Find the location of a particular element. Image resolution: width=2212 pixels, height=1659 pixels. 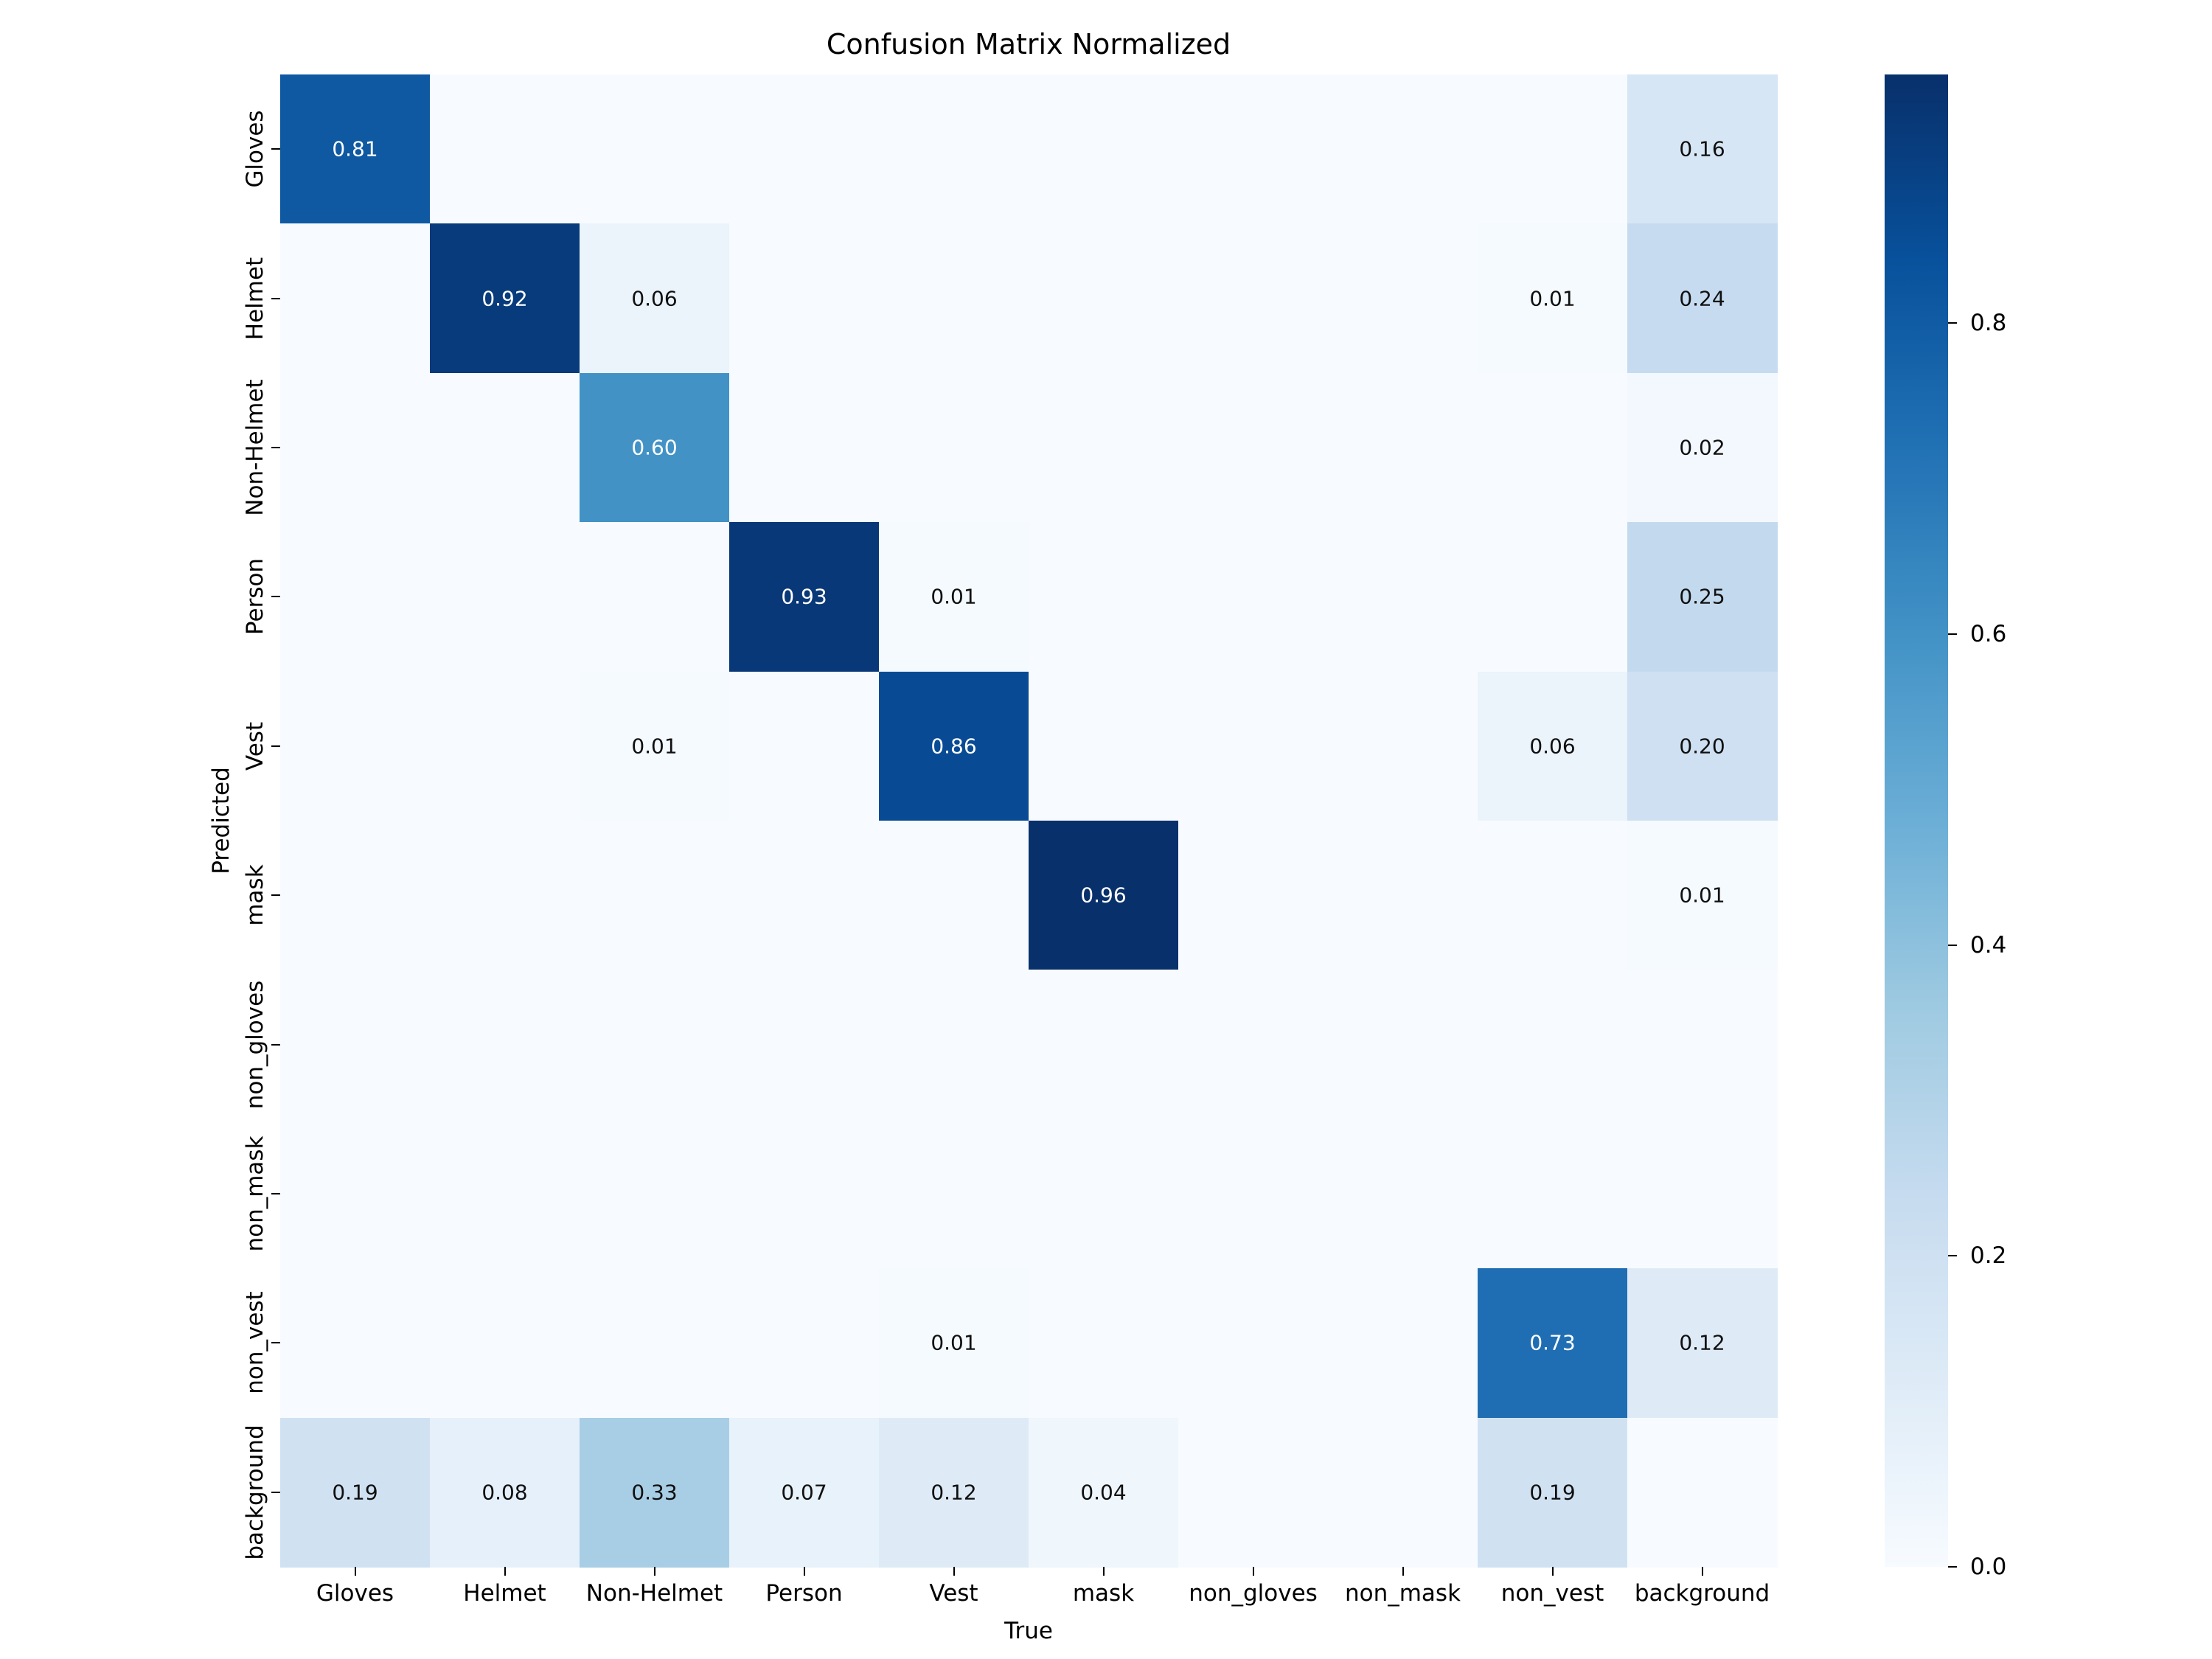

colorbar-tick-label: 0.0 is located at coordinates (1988, 1567).